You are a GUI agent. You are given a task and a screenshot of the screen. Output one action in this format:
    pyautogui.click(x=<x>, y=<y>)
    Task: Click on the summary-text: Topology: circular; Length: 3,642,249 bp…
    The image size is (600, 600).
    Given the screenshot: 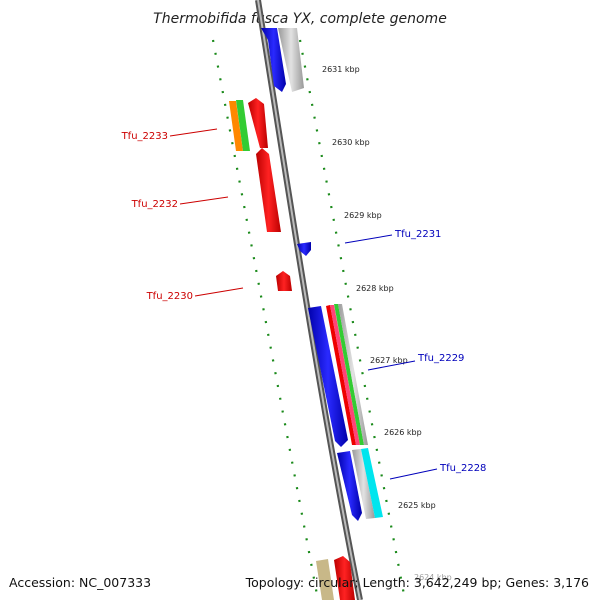 What is the action you would take?
    pyautogui.click(x=417, y=582)
    